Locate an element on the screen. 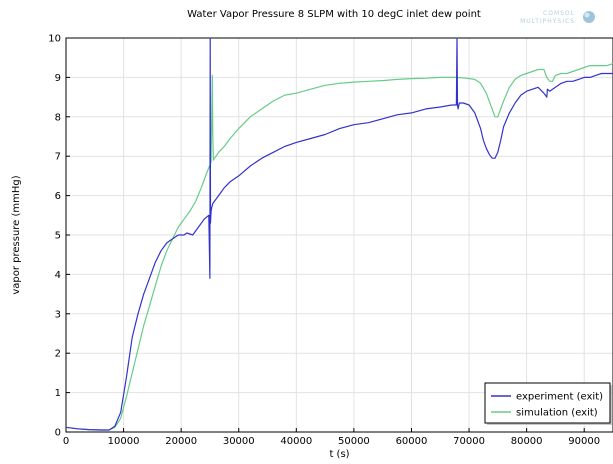 Image resolution: width=613 pixels, height=464 pixels. x-tick-label: 50000 is located at coordinates (354, 441).